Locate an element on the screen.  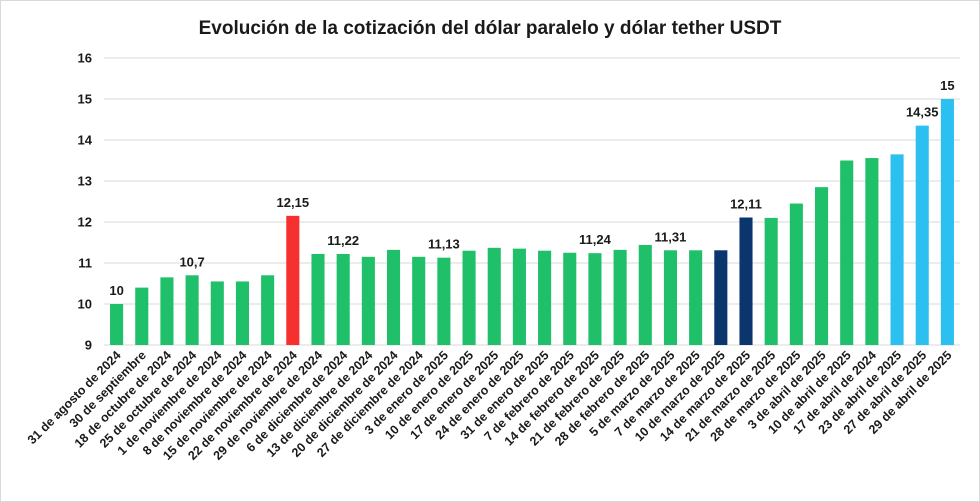
y-tick-label: 9 is located at coordinates (88, 345).